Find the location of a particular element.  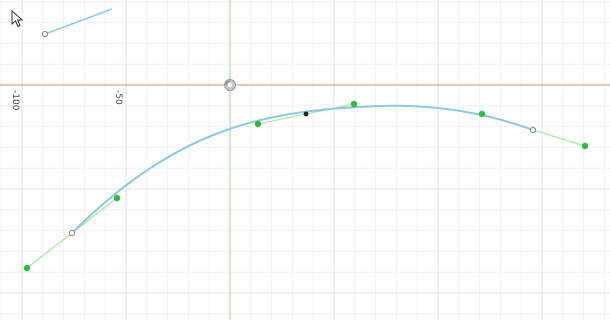

spline-fragment-top is located at coordinates (77, 23).